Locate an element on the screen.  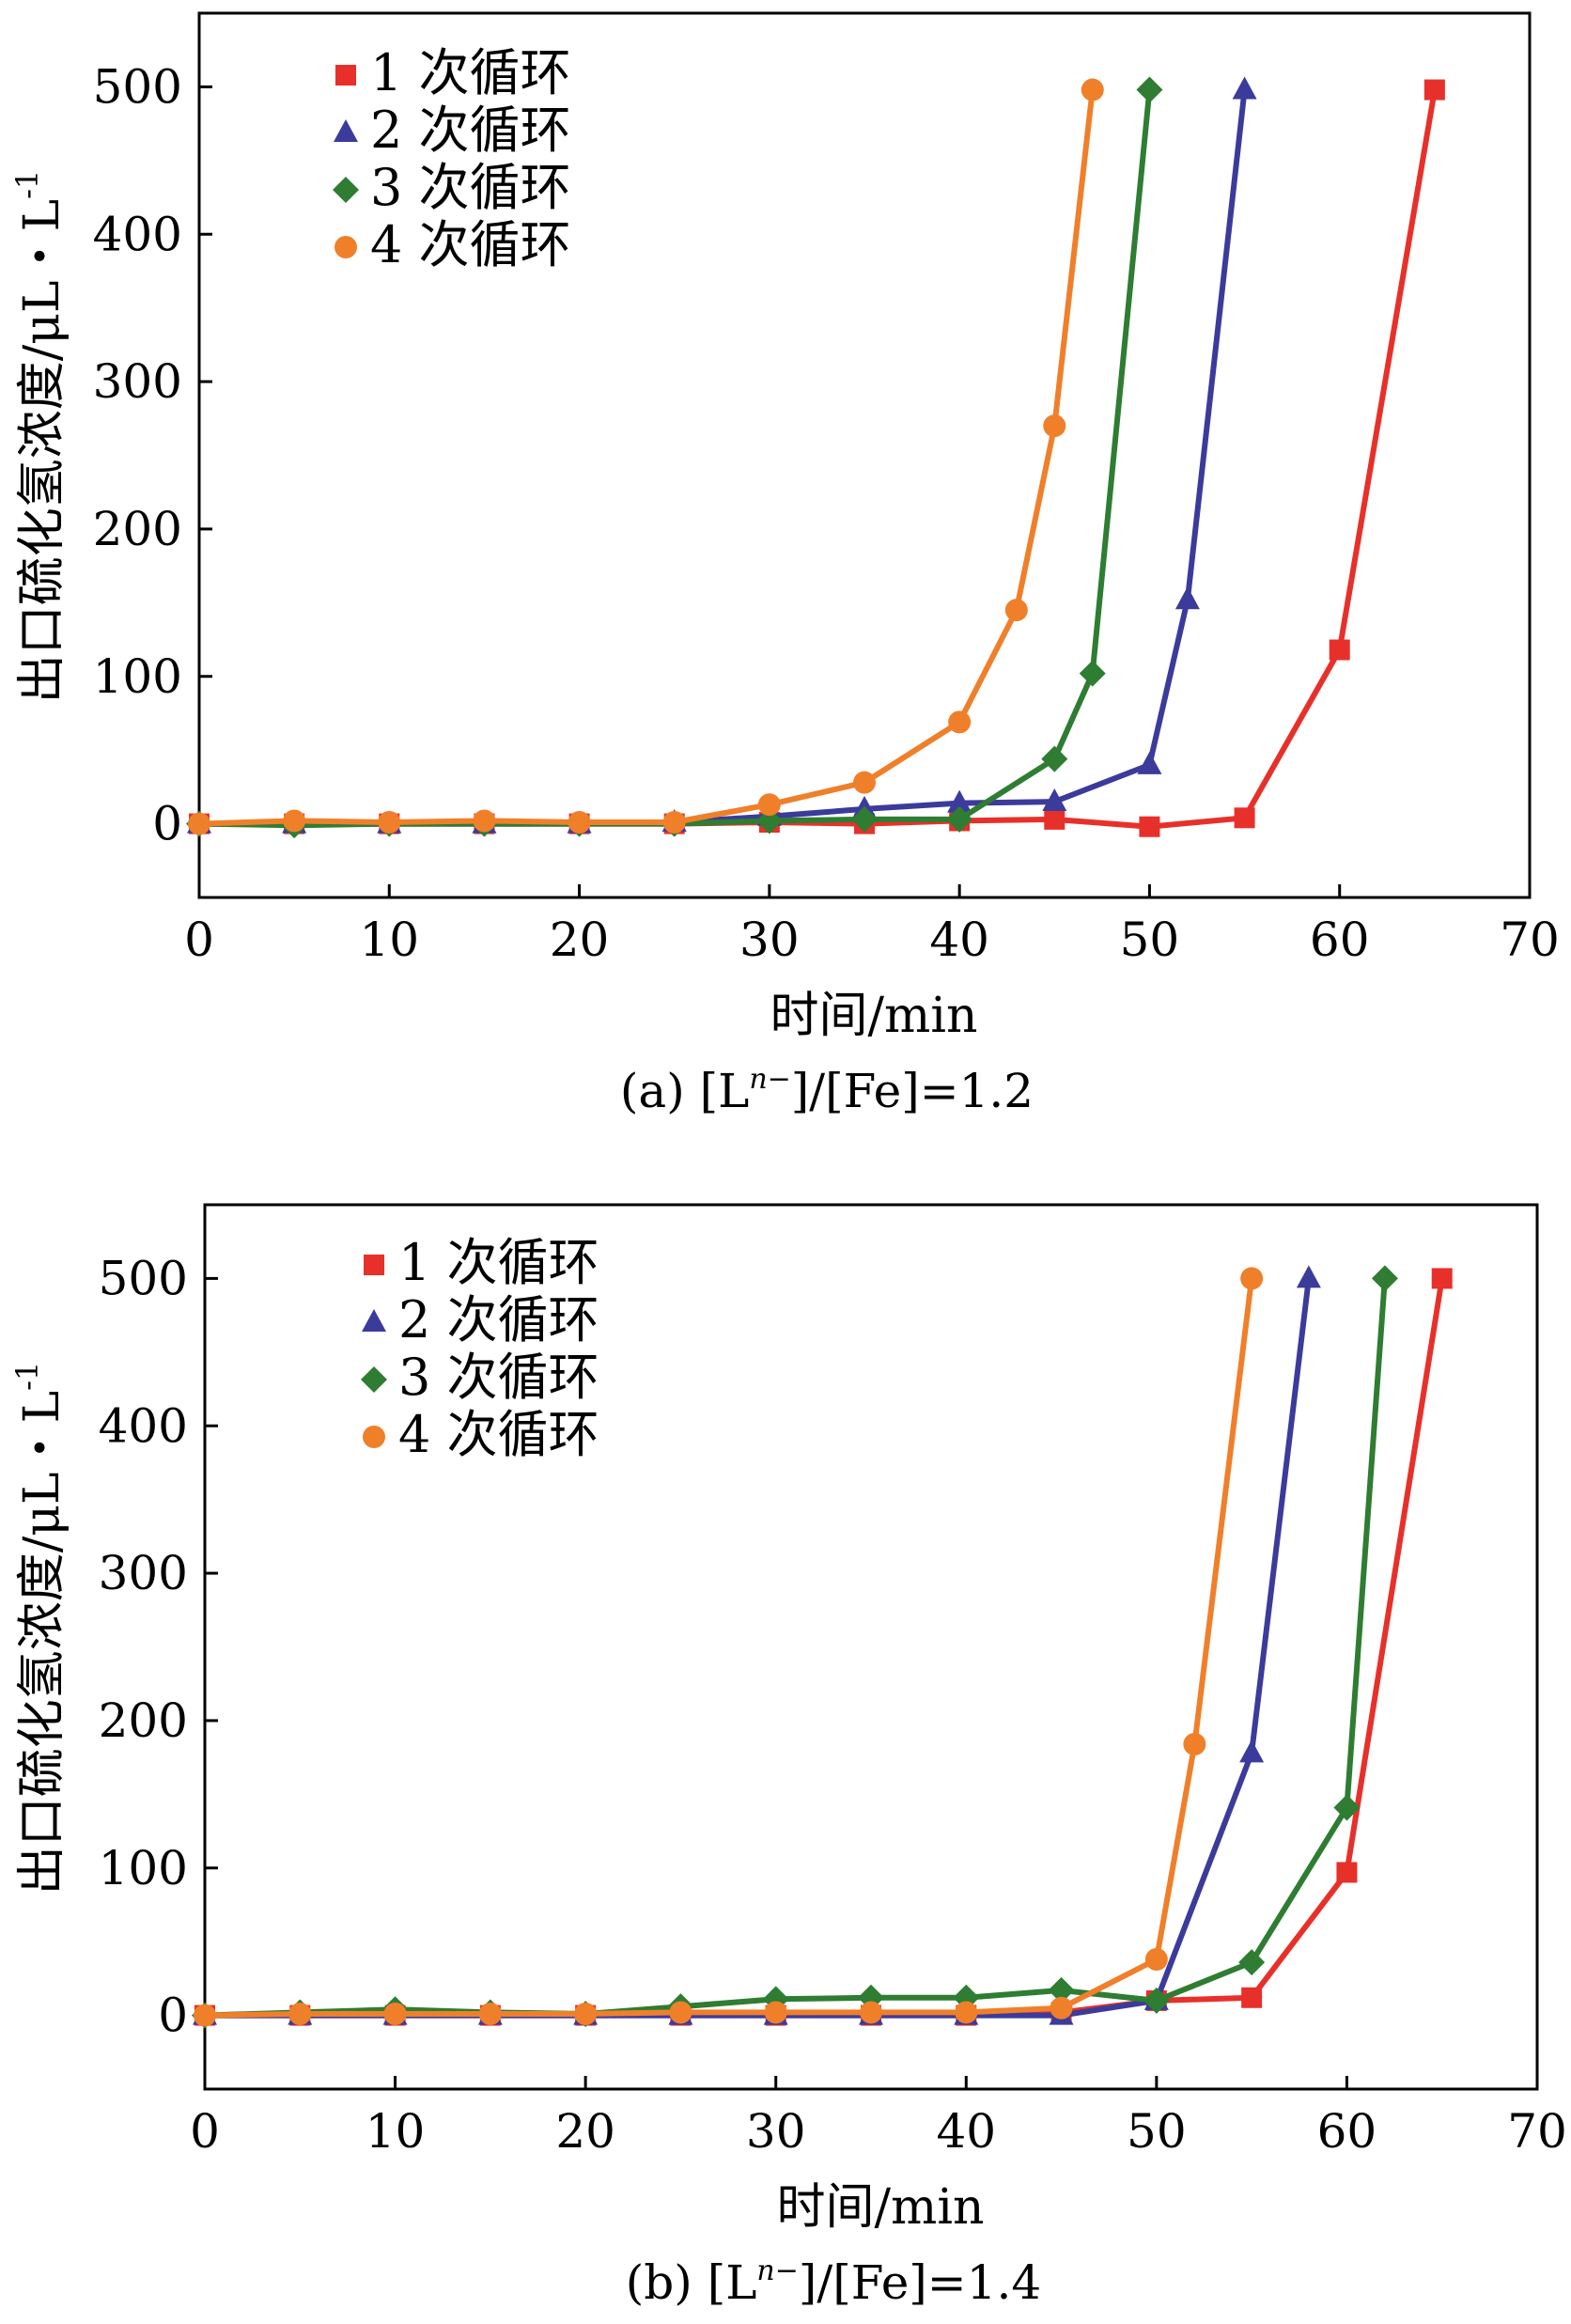
caption-tail: ]/[Fe]=1.4 is located at coordinates (920, 2282).